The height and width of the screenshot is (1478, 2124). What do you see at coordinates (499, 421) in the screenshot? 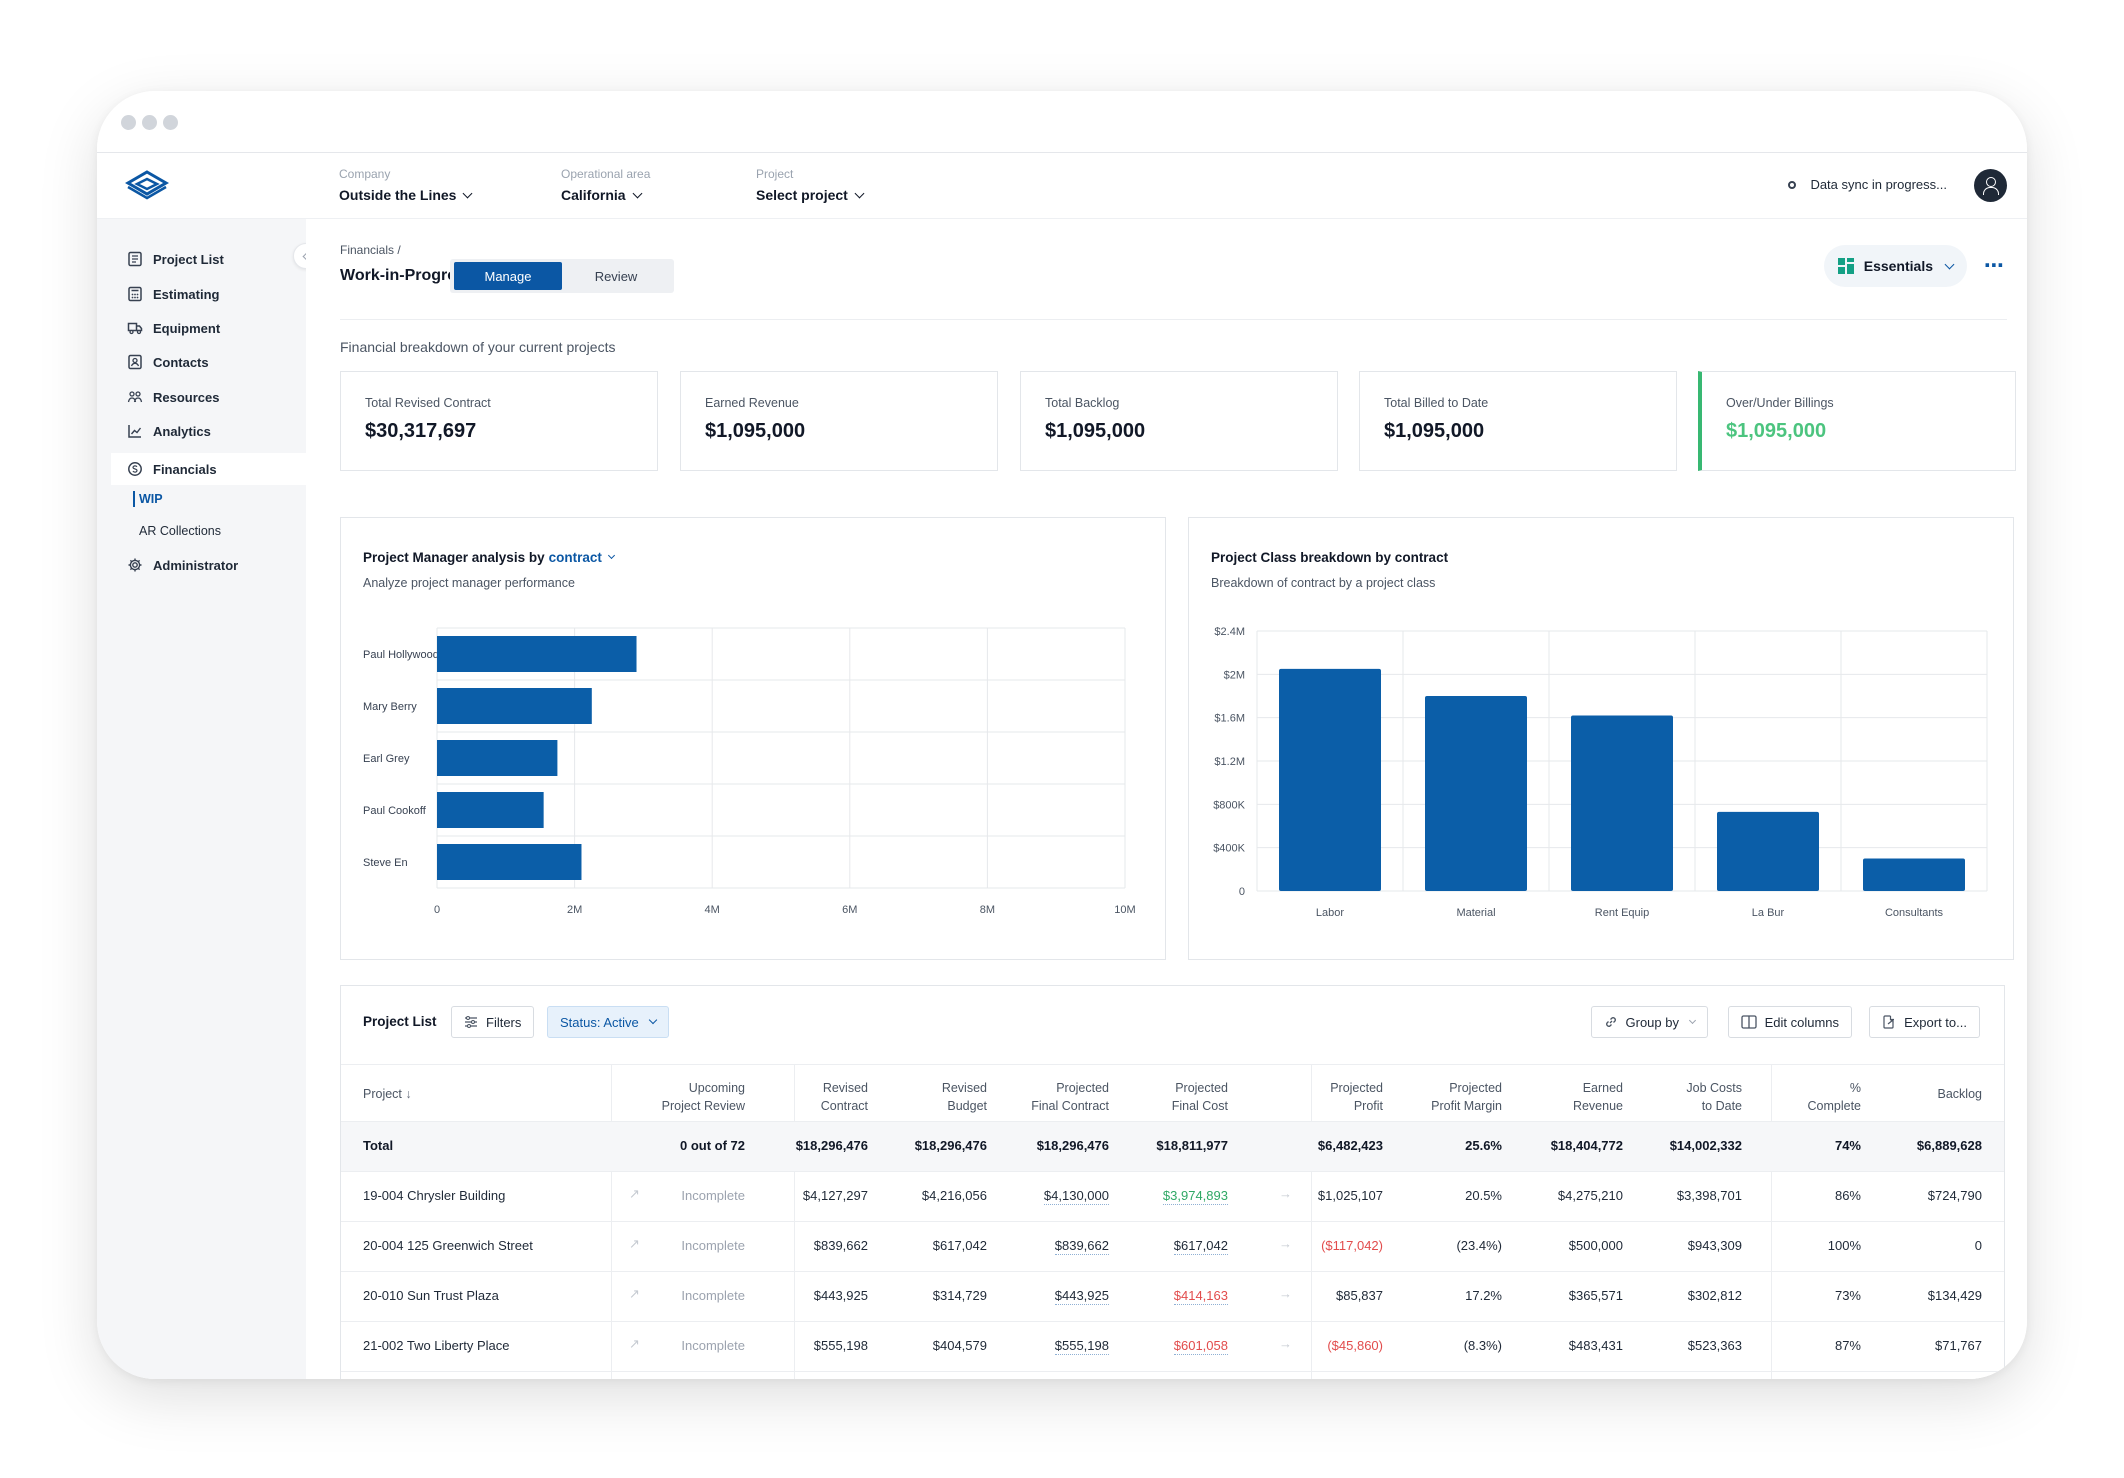
I see `kpi-card-total-revised-contract: Total Revised Contract $30,317,697` at bounding box center [499, 421].